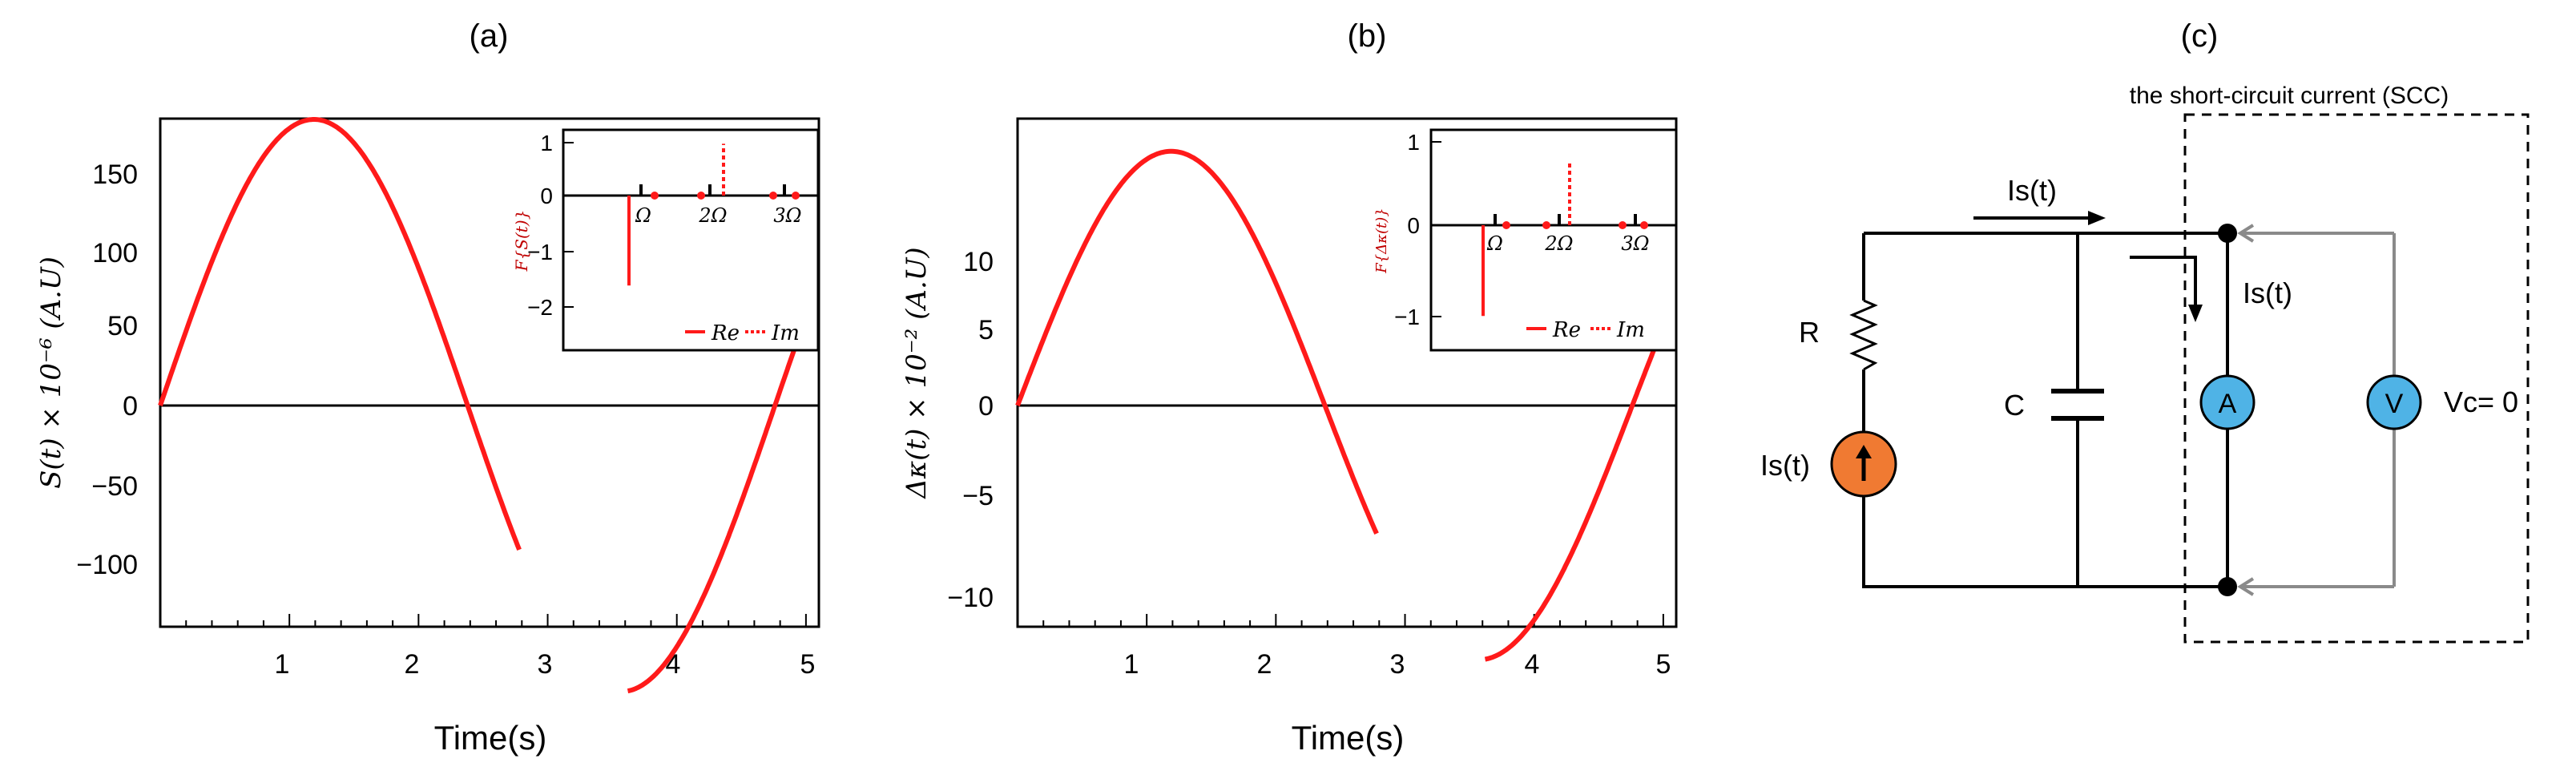  Describe the element at coordinates (978, 262) in the screenshot. I see `y-tick-label: 10` at that location.